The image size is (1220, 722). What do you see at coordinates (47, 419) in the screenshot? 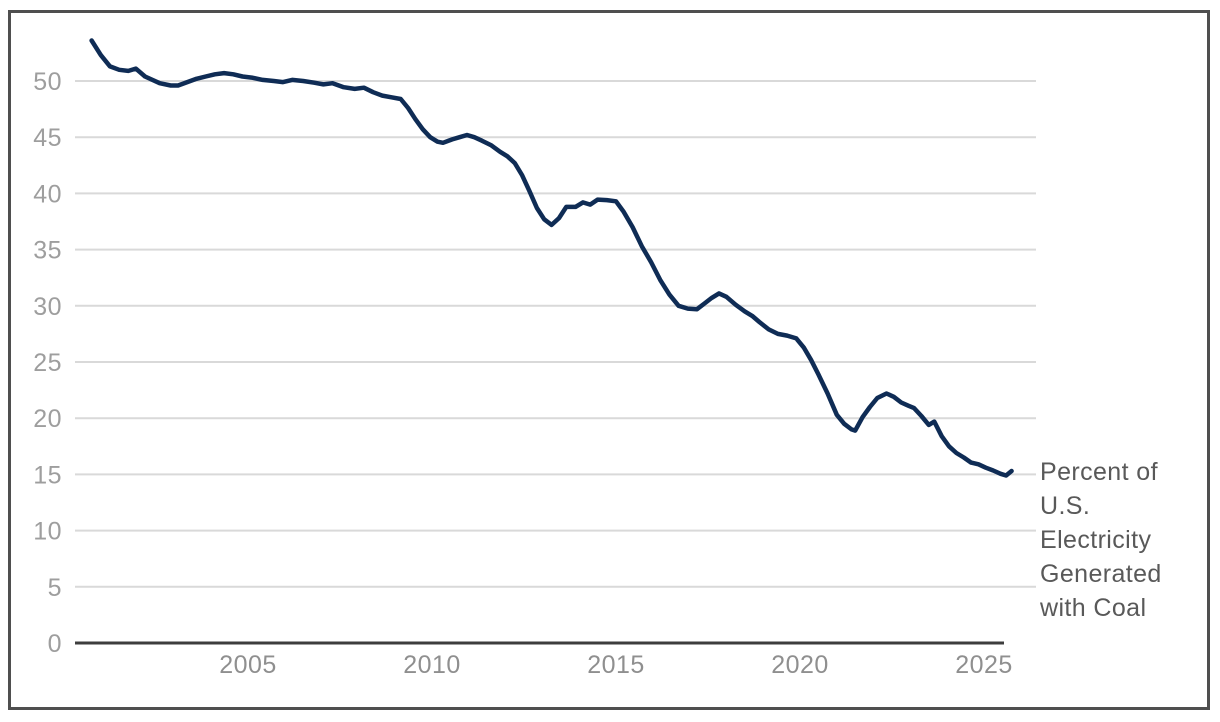
I see `y-tick-label: 20` at bounding box center [47, 419].